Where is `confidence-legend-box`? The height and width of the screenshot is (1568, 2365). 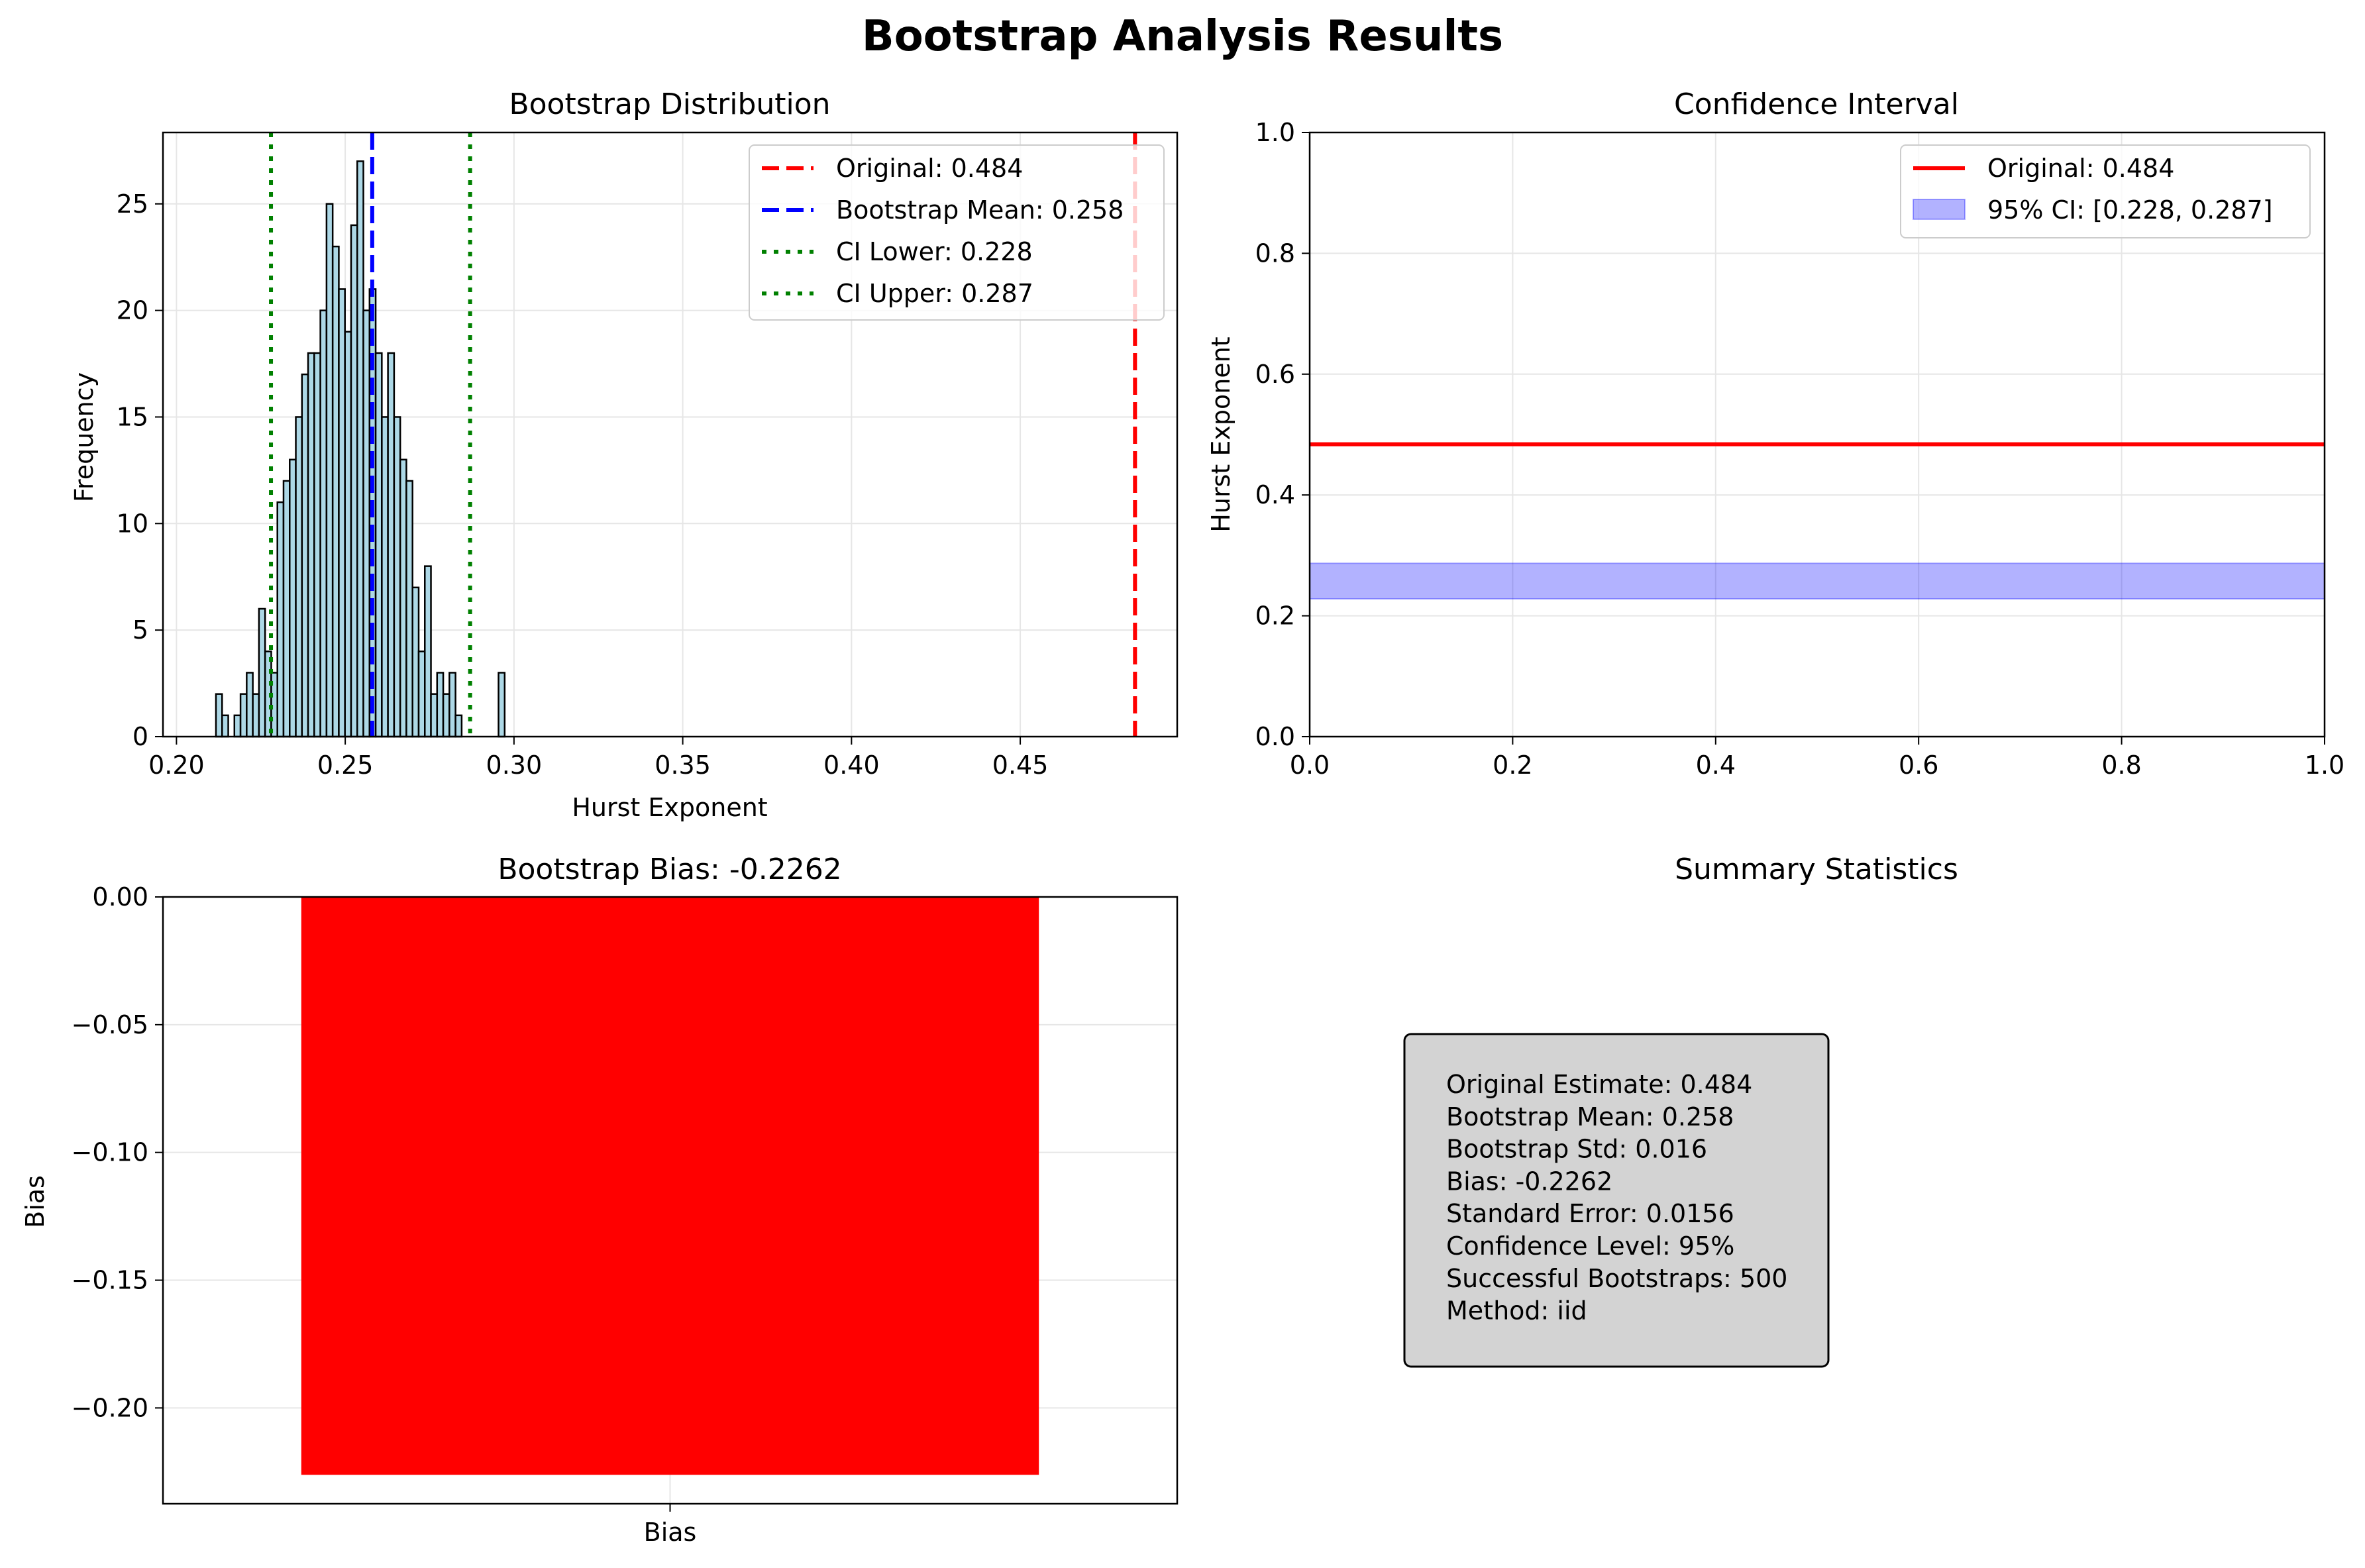
confidence-legend-box is located at coordinates (2105, 191).